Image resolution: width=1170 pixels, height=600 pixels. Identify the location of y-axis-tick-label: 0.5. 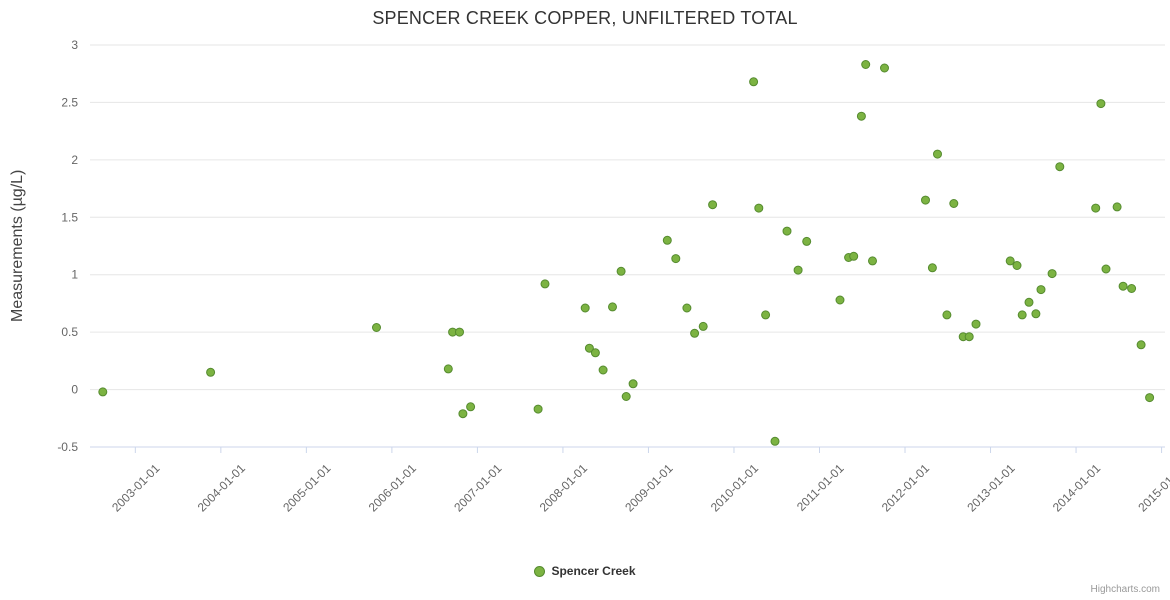
(69, 332).